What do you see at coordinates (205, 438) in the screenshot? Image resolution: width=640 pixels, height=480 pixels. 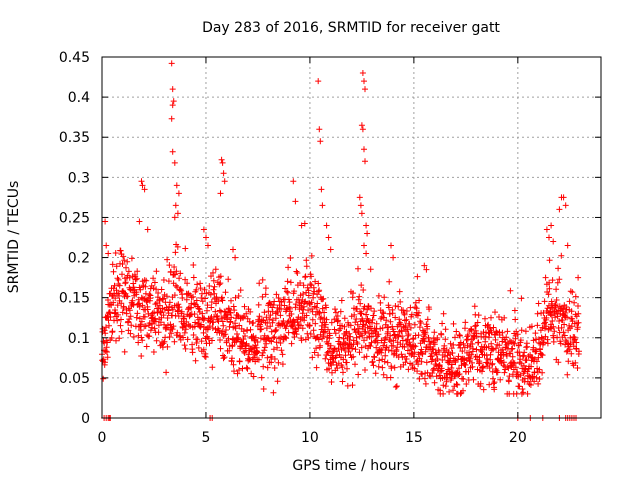 I see `x-tick-label: 5` at bounding box center [205, 438].